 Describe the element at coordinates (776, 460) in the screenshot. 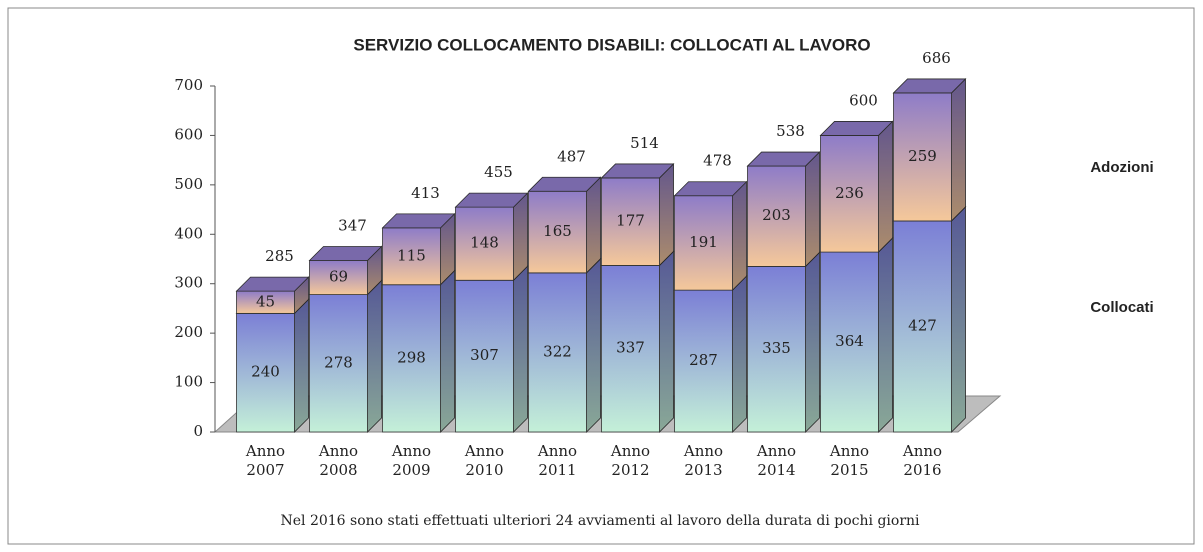

I see `x-tick-label: Anno 2014` at that location.